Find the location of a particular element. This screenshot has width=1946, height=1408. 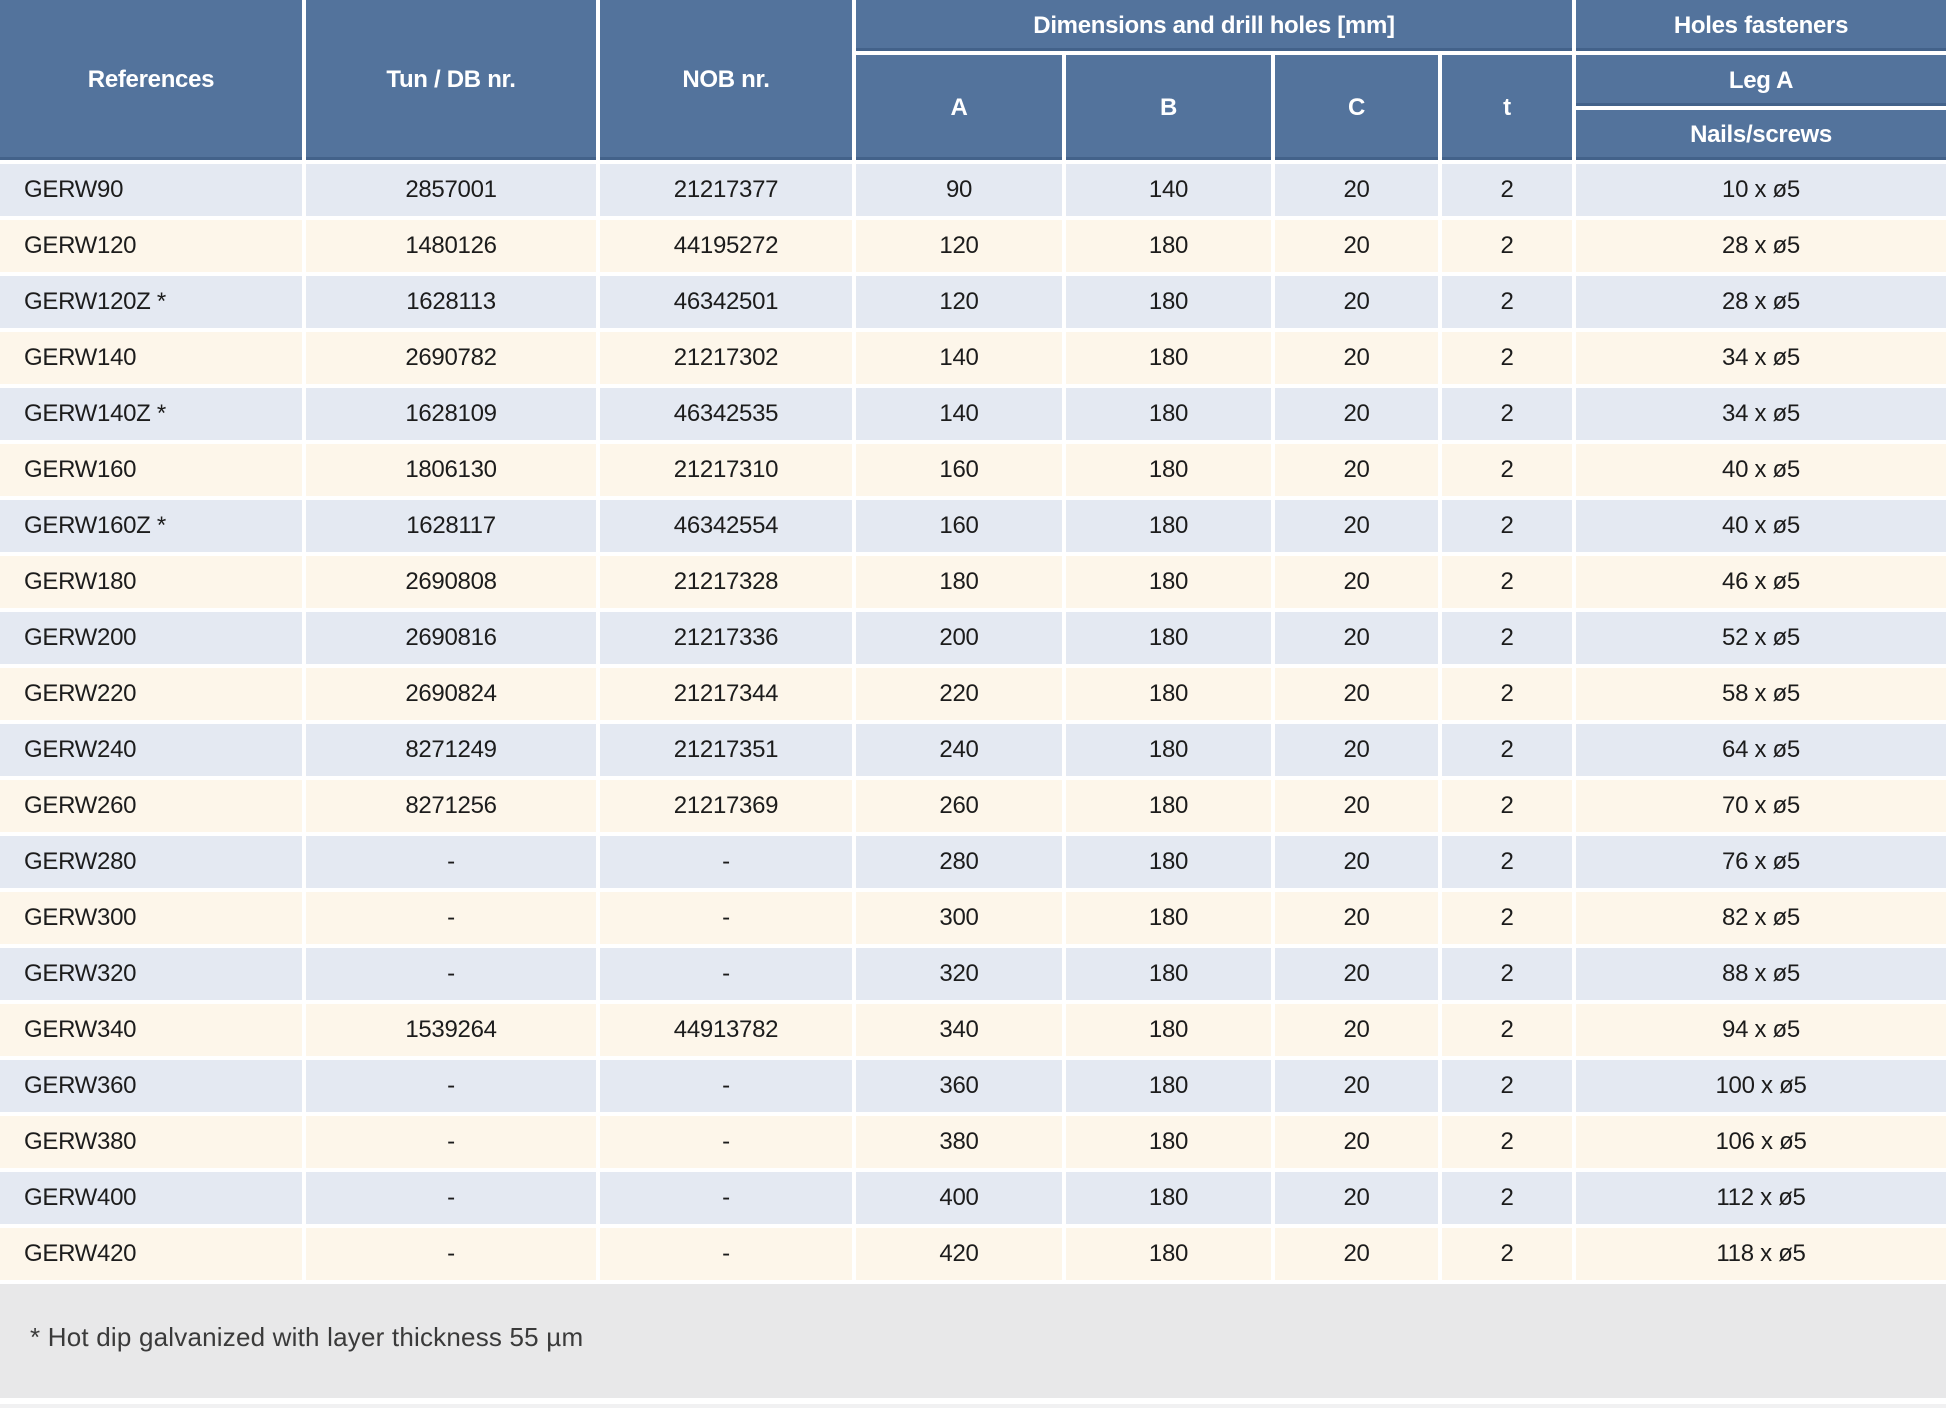

cell-reference: GERW140Z * is located at coordinates (153, 416).